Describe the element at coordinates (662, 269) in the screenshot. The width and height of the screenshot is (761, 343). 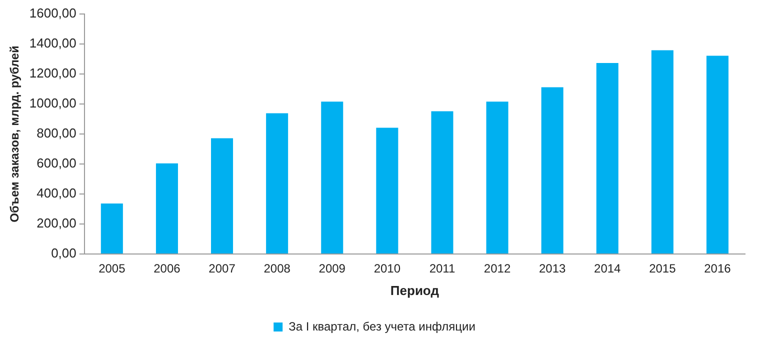
I see `x-tick-label: 2015` at that location.